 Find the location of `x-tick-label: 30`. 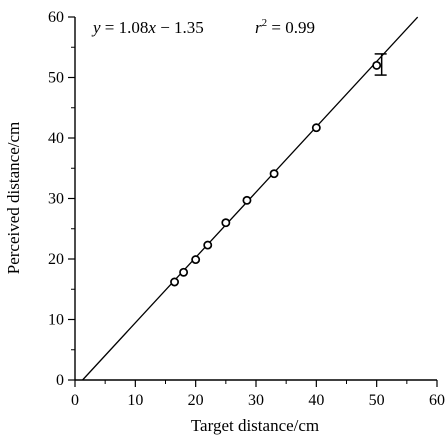

x-tick-label: 30 is located at coordinates (256, 400).